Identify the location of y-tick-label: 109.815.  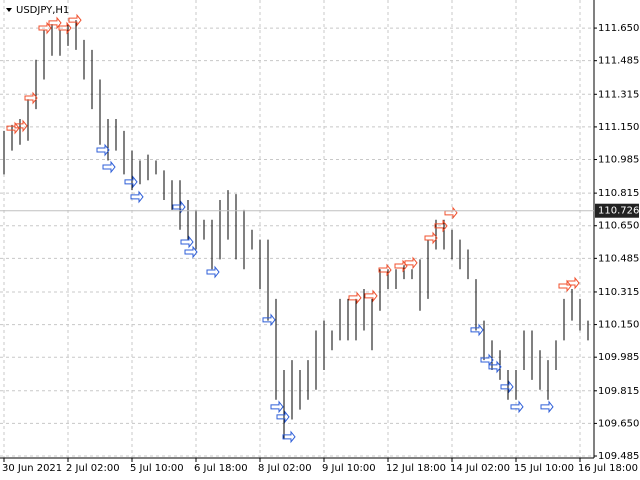
(618, 391).